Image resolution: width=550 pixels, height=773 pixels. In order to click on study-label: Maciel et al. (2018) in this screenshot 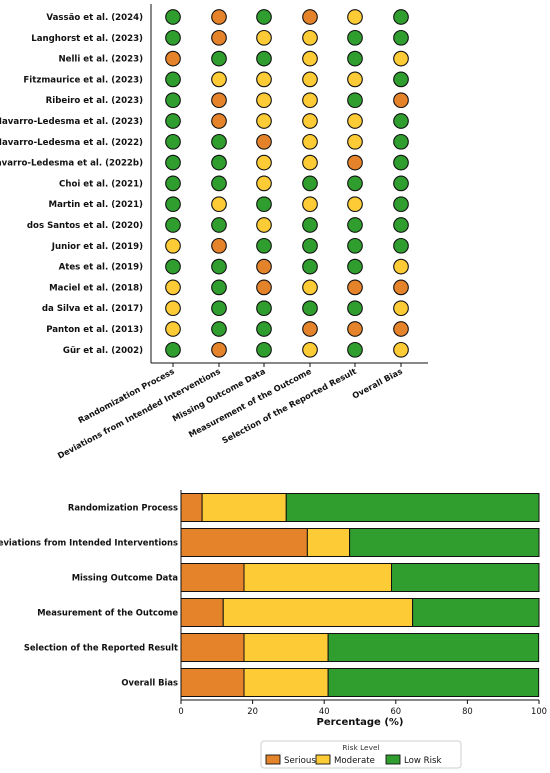, I will do `click(96, 288)`.